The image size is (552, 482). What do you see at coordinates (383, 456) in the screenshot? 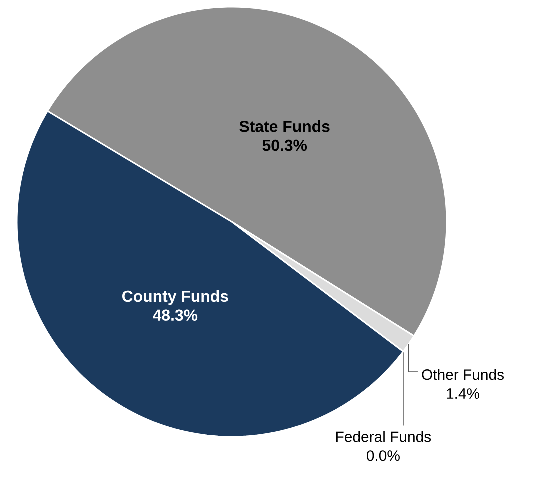
I see `text: 0.0%` at bounding box center [383, 456].